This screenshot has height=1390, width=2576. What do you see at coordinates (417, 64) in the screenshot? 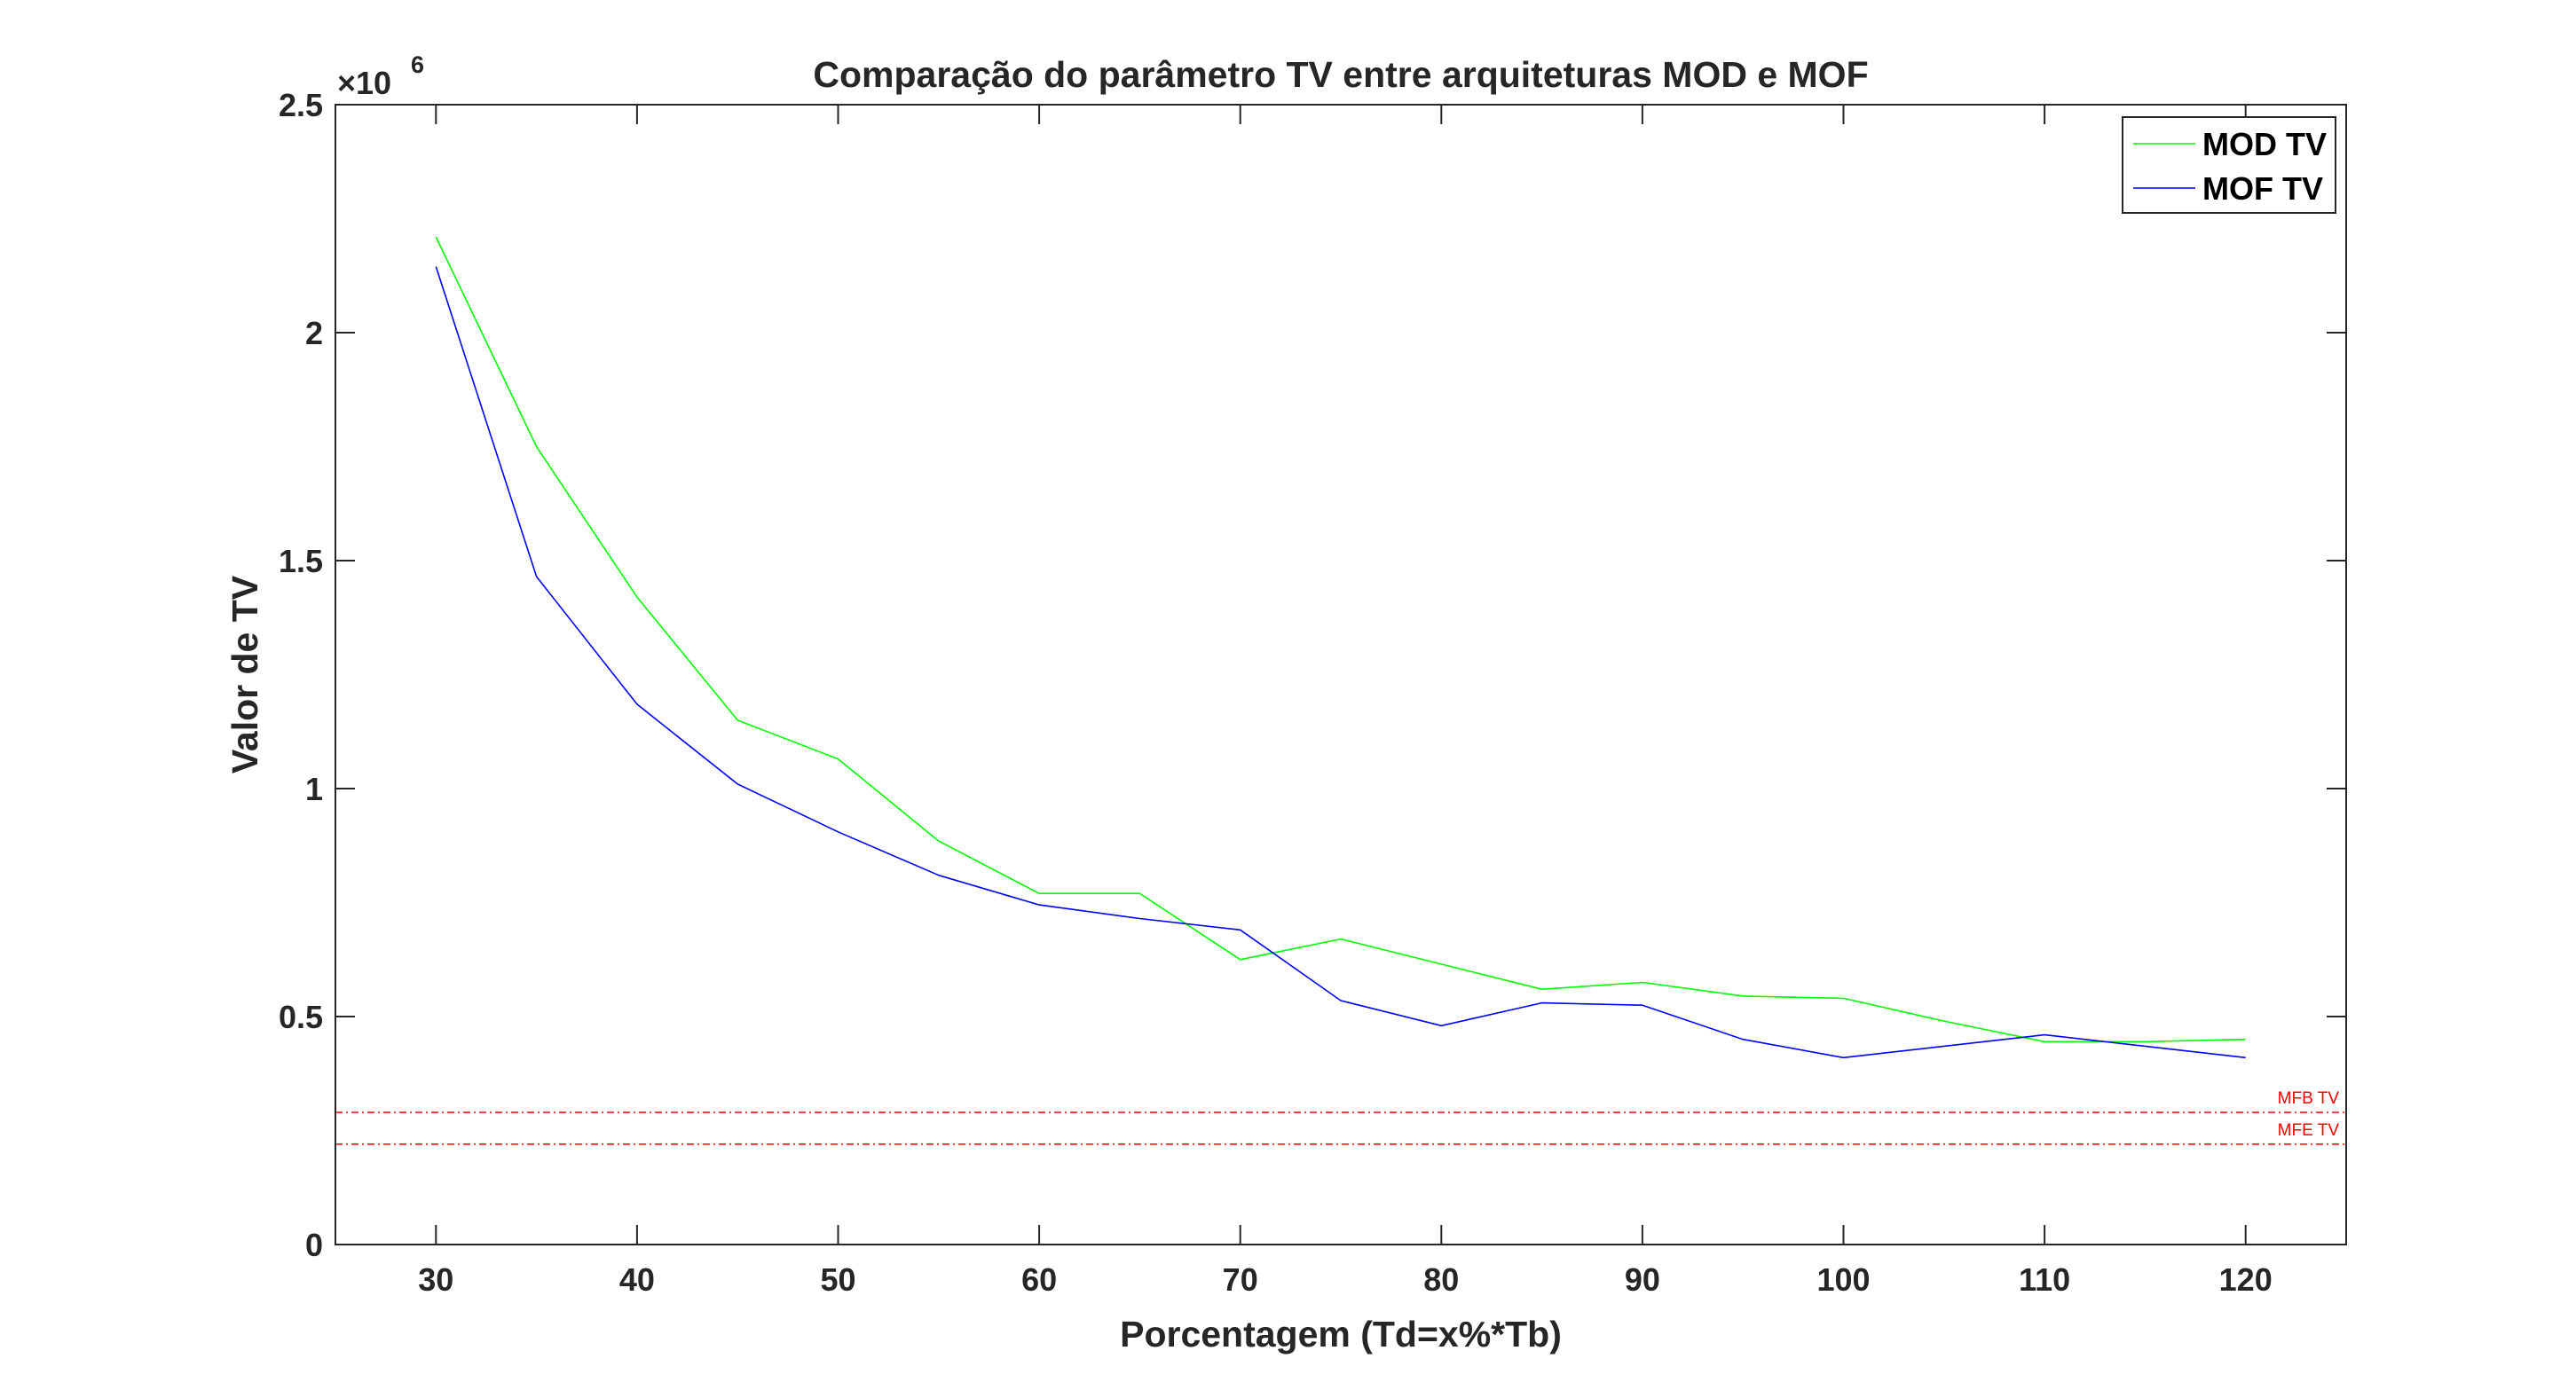
I see `y-exponent-power: 6` at bounding box center [417, 64].